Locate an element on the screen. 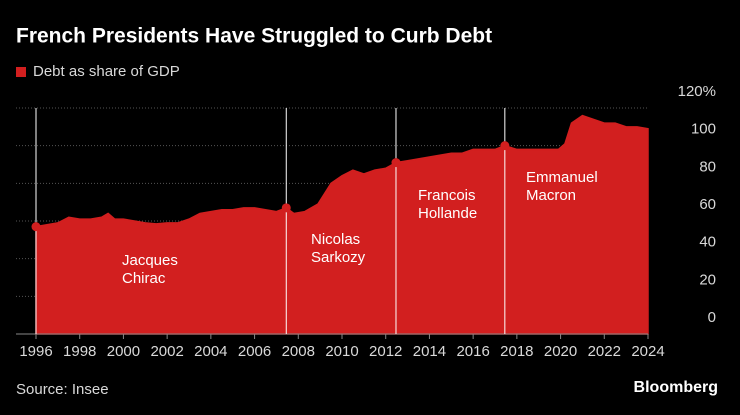 The height and width of the screenshot is (415, 740). x-tick-label: 1998 is located at coordinates (79, 351).